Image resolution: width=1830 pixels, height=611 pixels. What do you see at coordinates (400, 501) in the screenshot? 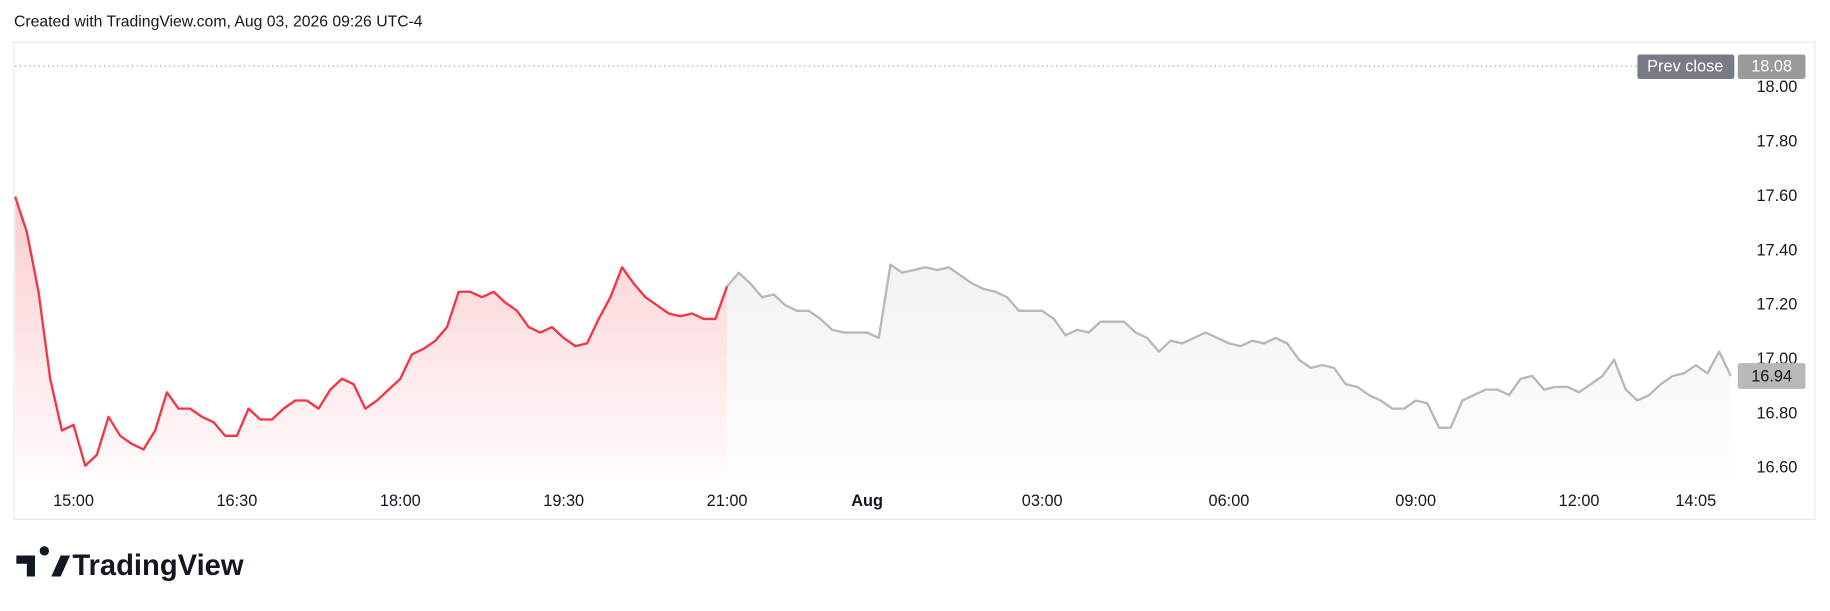
I see `x-tick-label: 18:00` at bounding box center [400, 501].